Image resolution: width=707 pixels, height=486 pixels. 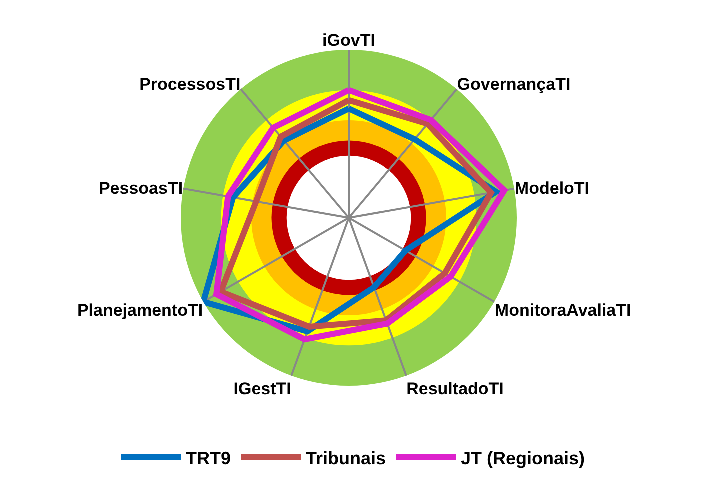 I want to click on spoke-label: ProcessosTI, so click(x=190, y=84).